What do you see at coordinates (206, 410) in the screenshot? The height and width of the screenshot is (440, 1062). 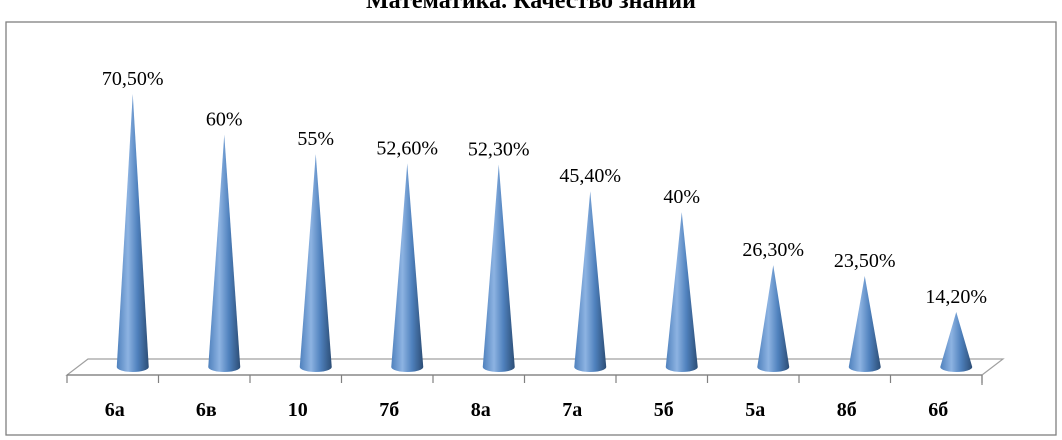 I see `category-label: 6в` at bounding box center [206, 410].